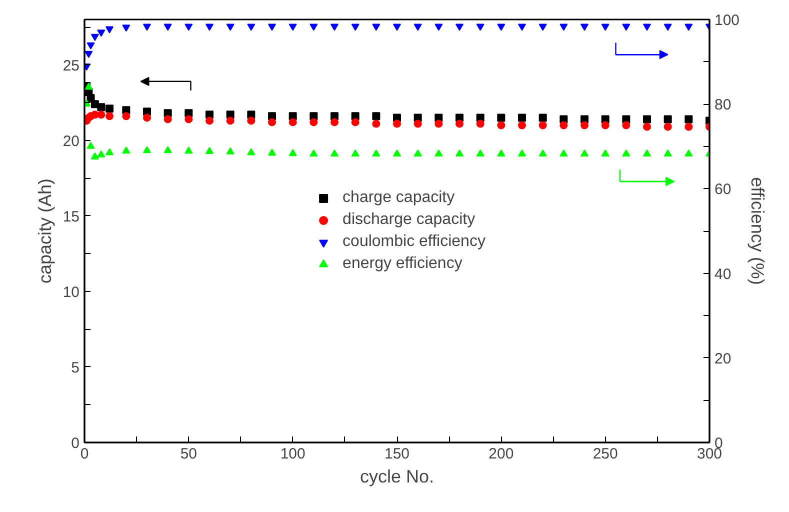  What do you see at coordinates (723, 359) in the screenshot?
I see `y2-tick-label: 20` at bounding box center [723, 359].